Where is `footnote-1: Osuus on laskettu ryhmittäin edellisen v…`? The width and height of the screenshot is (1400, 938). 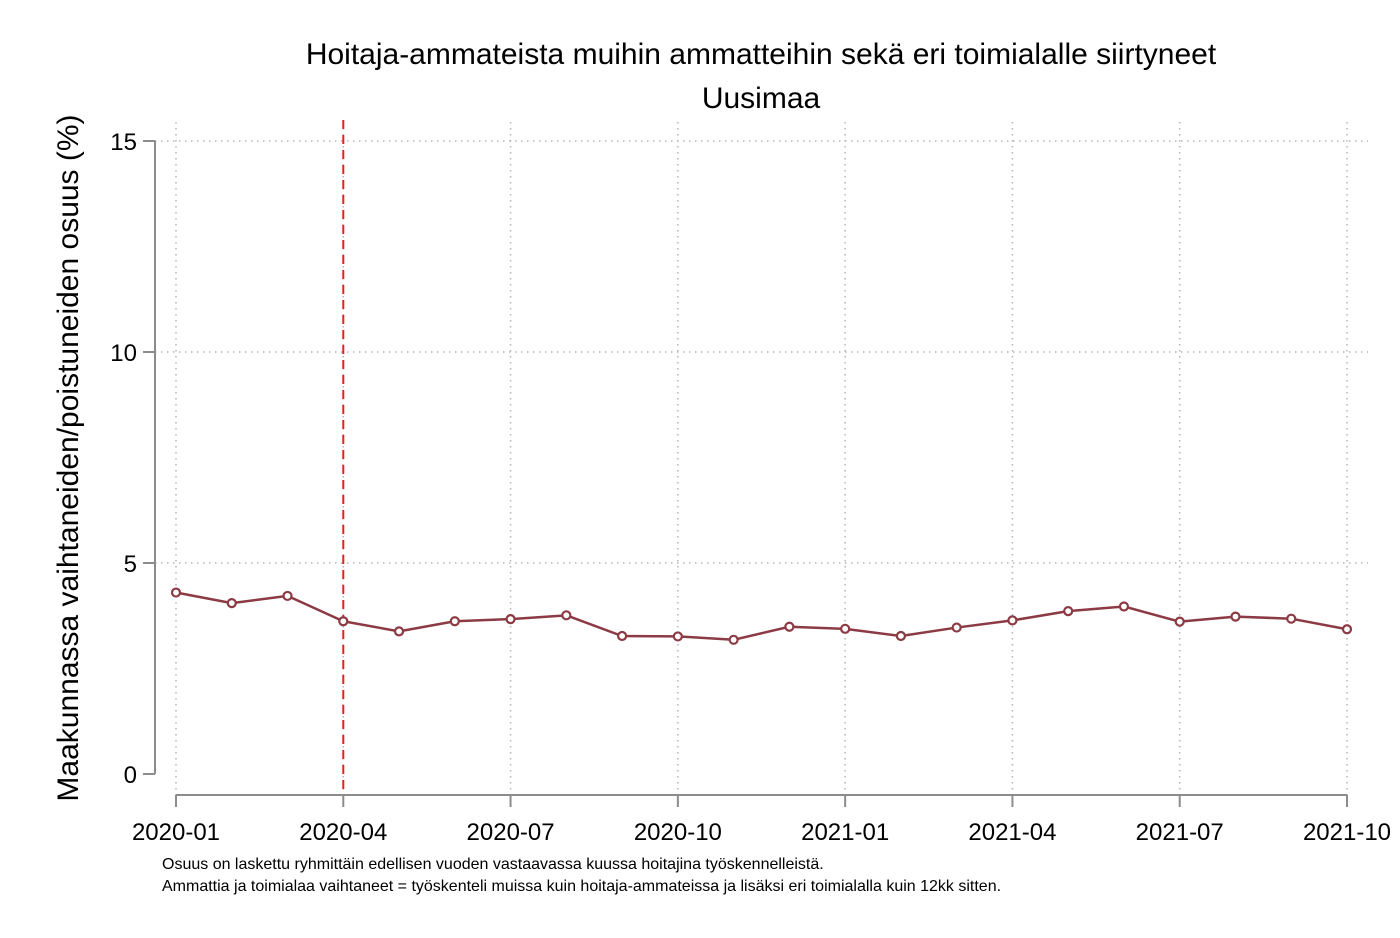
footnote-1: Osuus on laskettu ryhmittäin edellisen v… is located at coordinates (493, 864).